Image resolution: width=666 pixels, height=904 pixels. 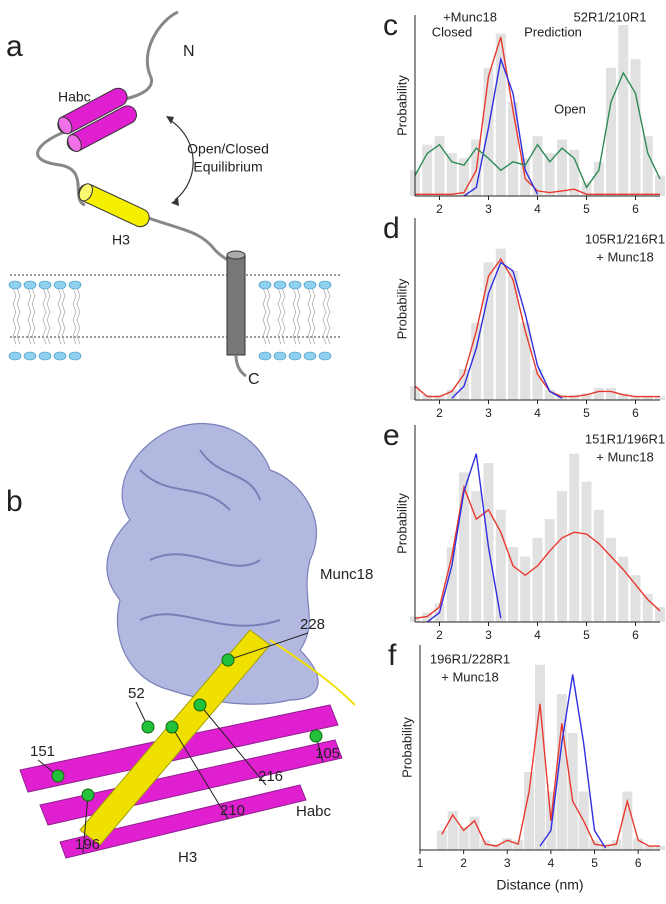 What do you see at coordinates (312, 624) in the screenshot?
I see `residue-label: 228` at bounding box center [312, 624].